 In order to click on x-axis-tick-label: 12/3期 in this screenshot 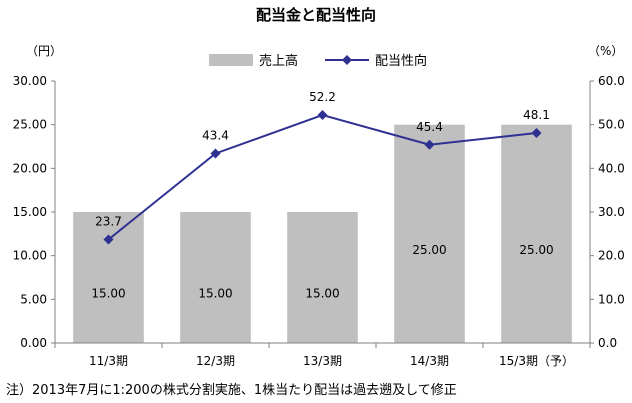, I will do `click(215, 361)`.